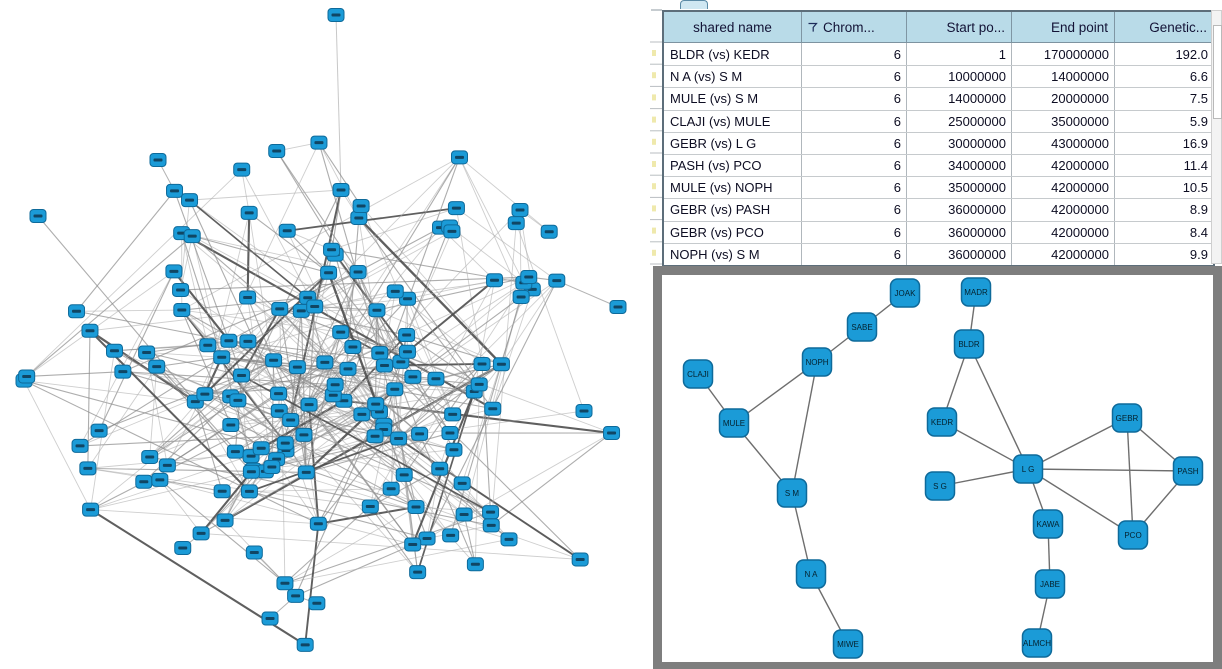 Image resolution: width=1222 pixels, height=669 pixels. I want to click on table-row: GEBR (vs) L G 6 30000000 43000000 16.9, so click(938, 142).